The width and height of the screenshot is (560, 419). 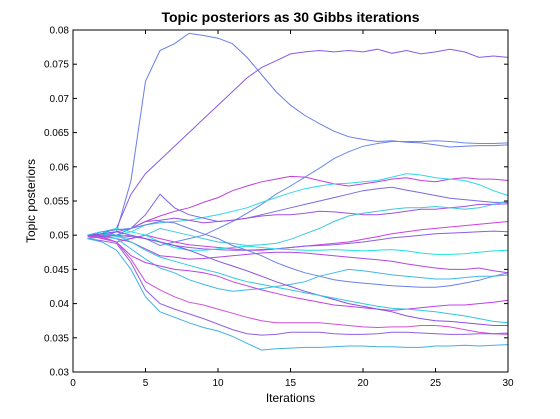 I want to click on y-tick-label: 0.035, so click(x=56, y=338).